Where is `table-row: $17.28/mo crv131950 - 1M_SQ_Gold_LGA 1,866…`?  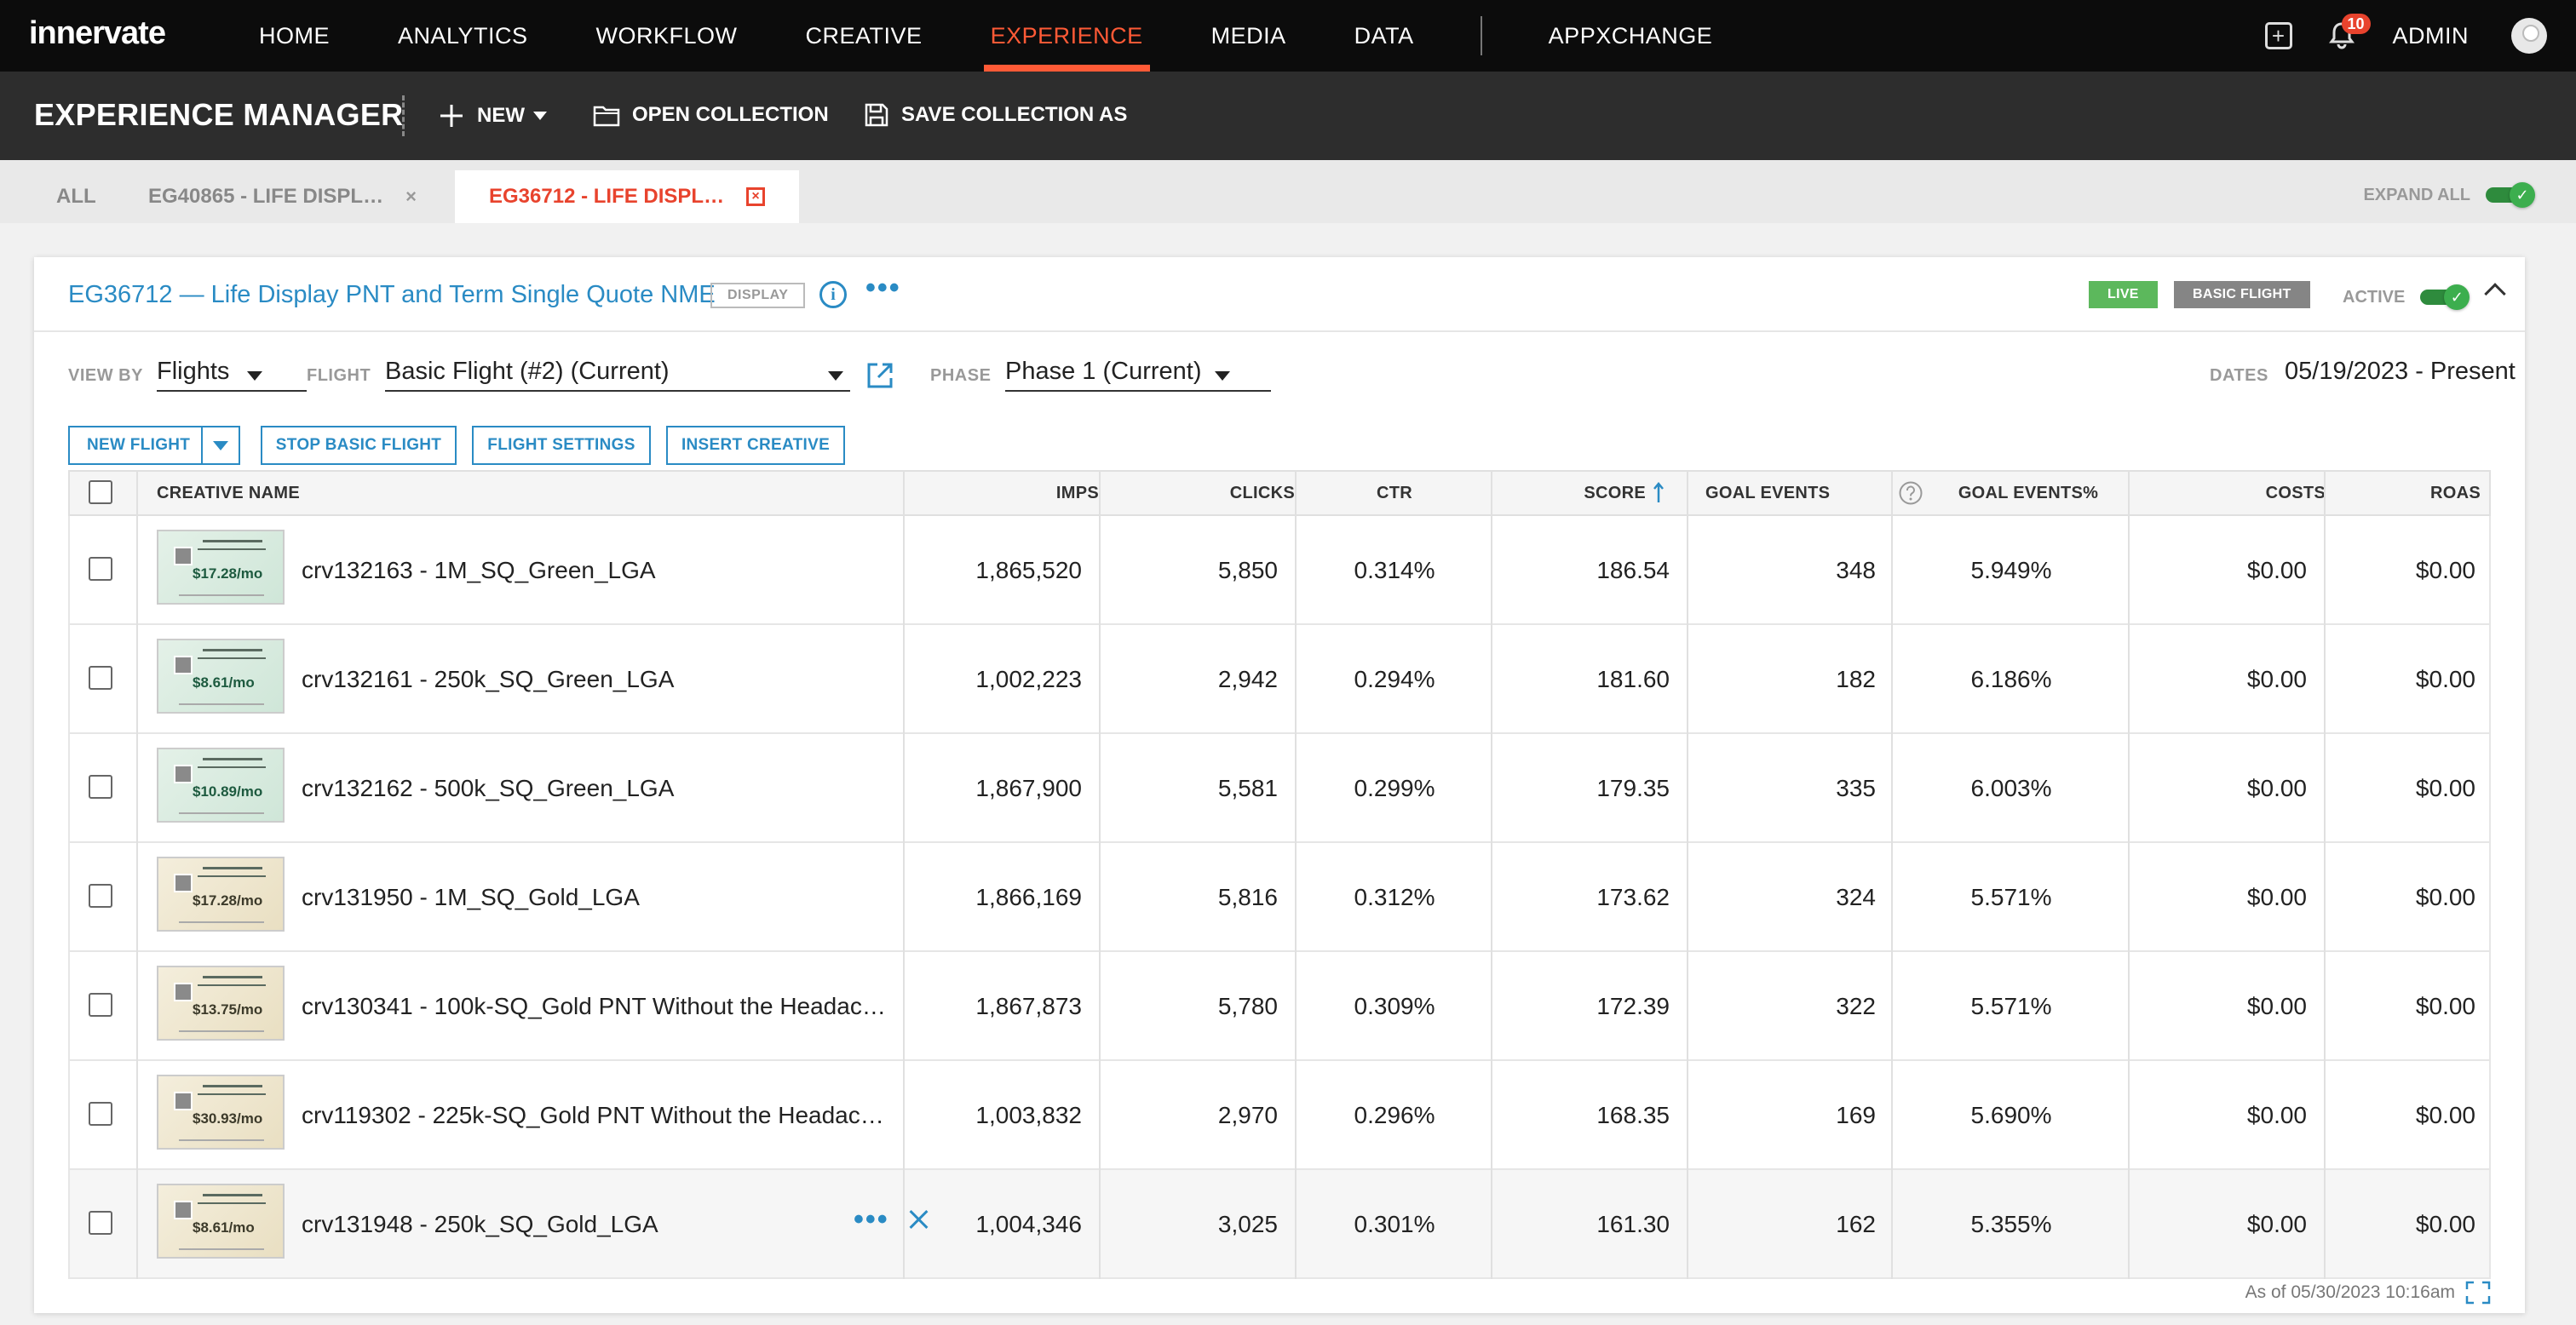
table-row: $17.28/mo crv131950 - 1M_SQ_Gold_LGA 1,866… is located at coordinates (1280, 897).